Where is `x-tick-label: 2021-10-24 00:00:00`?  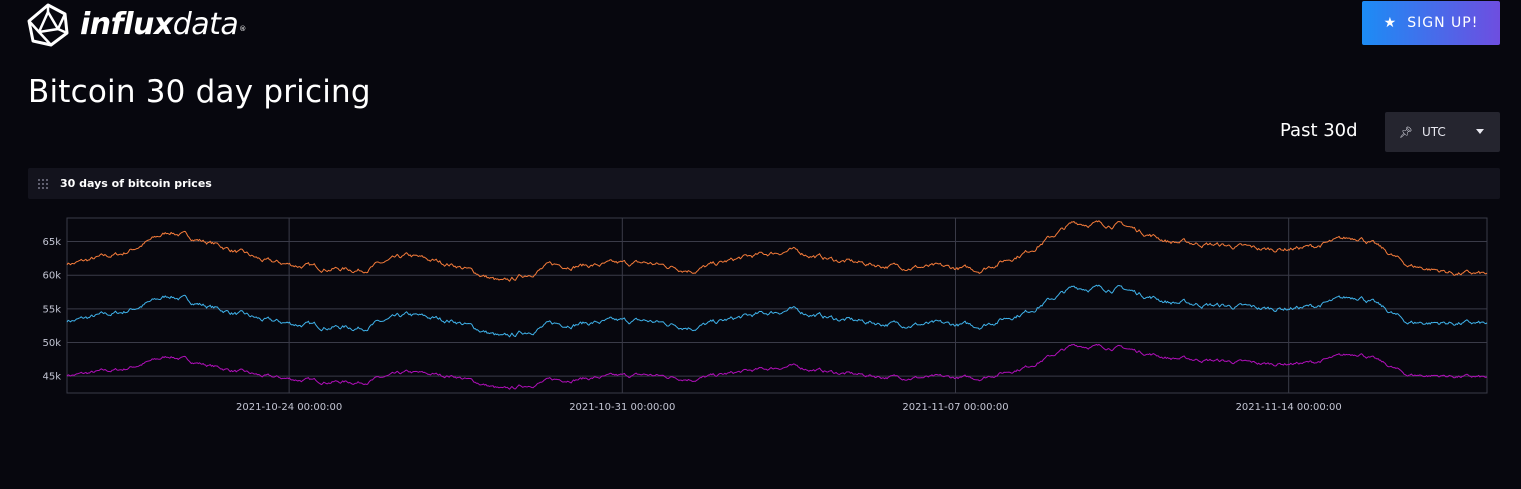 x-tick-label: 2021-10-24 00:00:00 is located at coordinates (289, 407).